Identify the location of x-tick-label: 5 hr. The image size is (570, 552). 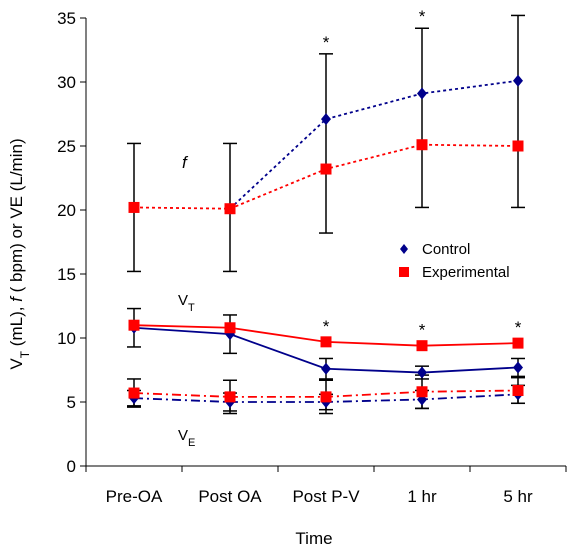
(518, 496).